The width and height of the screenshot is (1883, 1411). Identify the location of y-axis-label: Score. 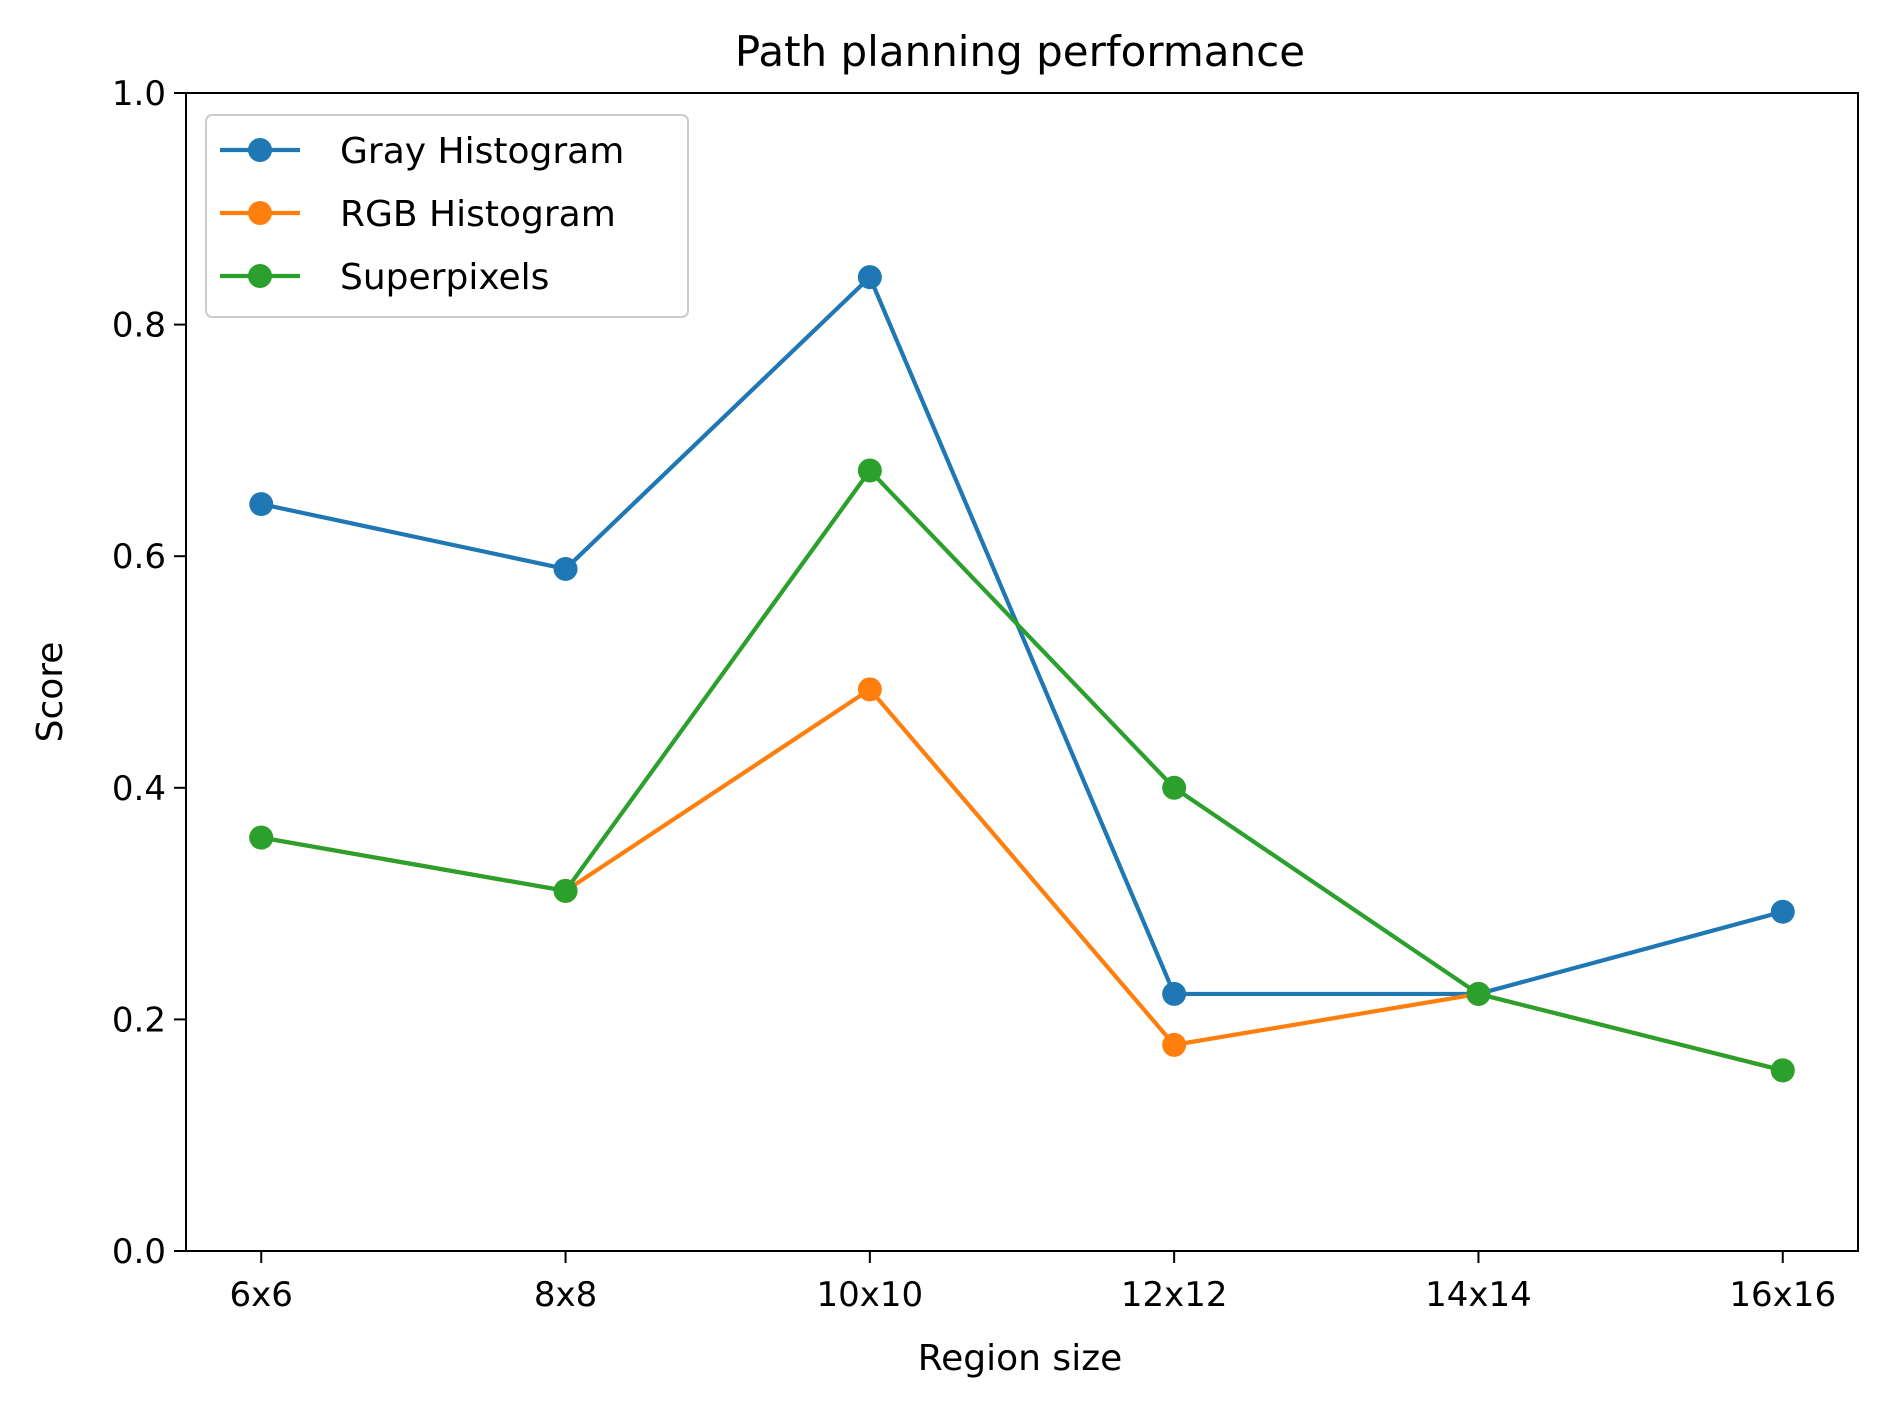
(50, 692).